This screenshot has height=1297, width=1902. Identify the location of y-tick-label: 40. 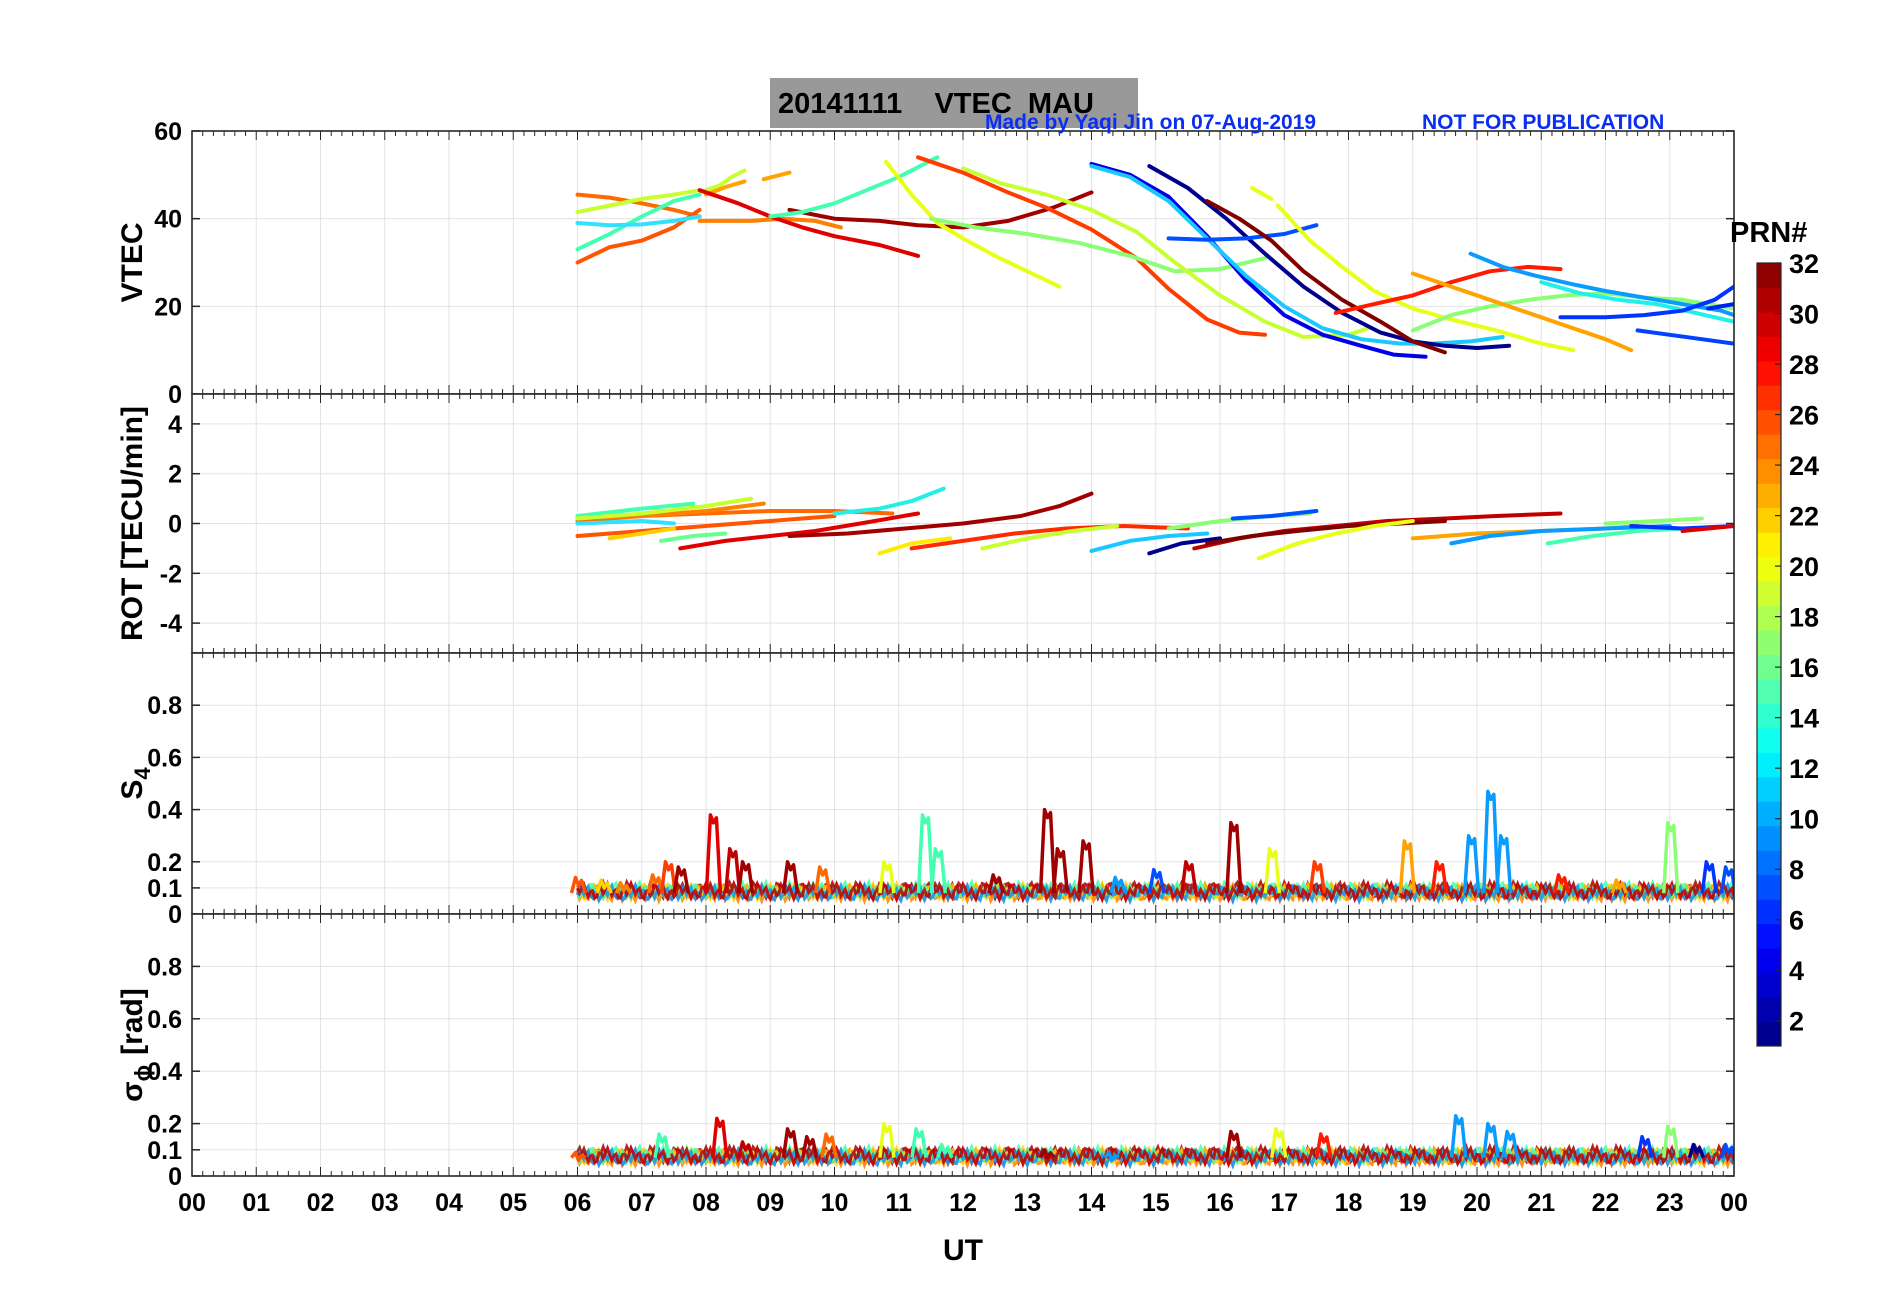
(168, 220).